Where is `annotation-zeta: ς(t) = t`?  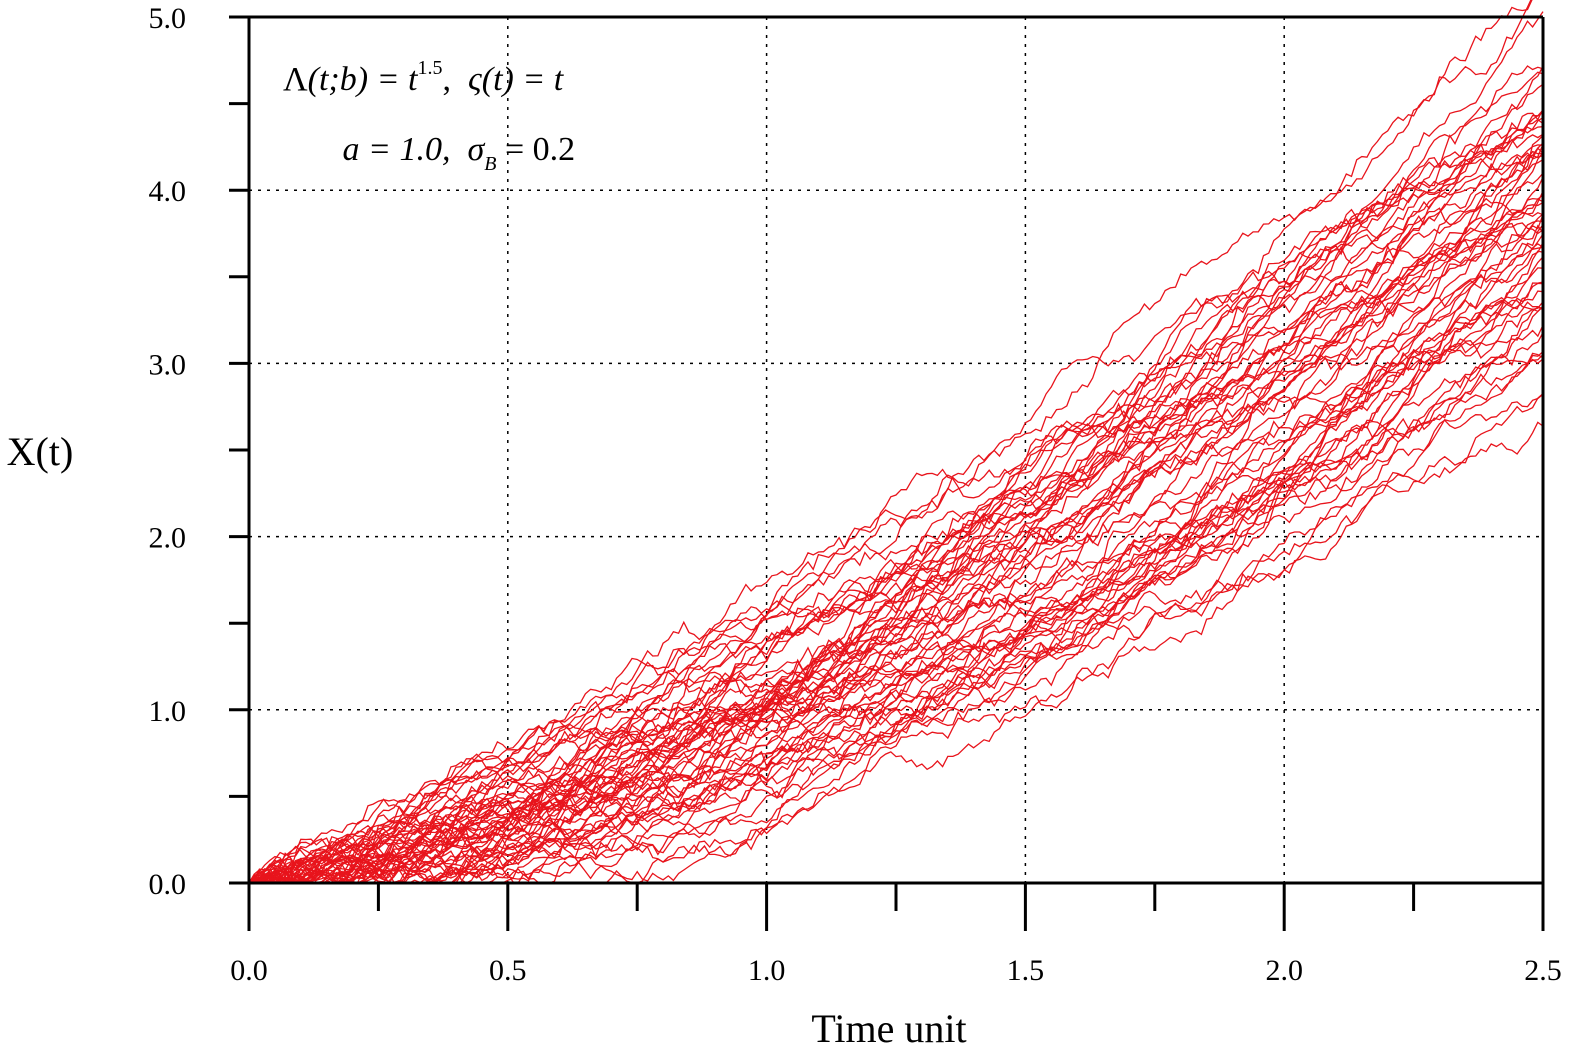 annotation-zeta: ς(t) = t is located at coordinates (516, 79).